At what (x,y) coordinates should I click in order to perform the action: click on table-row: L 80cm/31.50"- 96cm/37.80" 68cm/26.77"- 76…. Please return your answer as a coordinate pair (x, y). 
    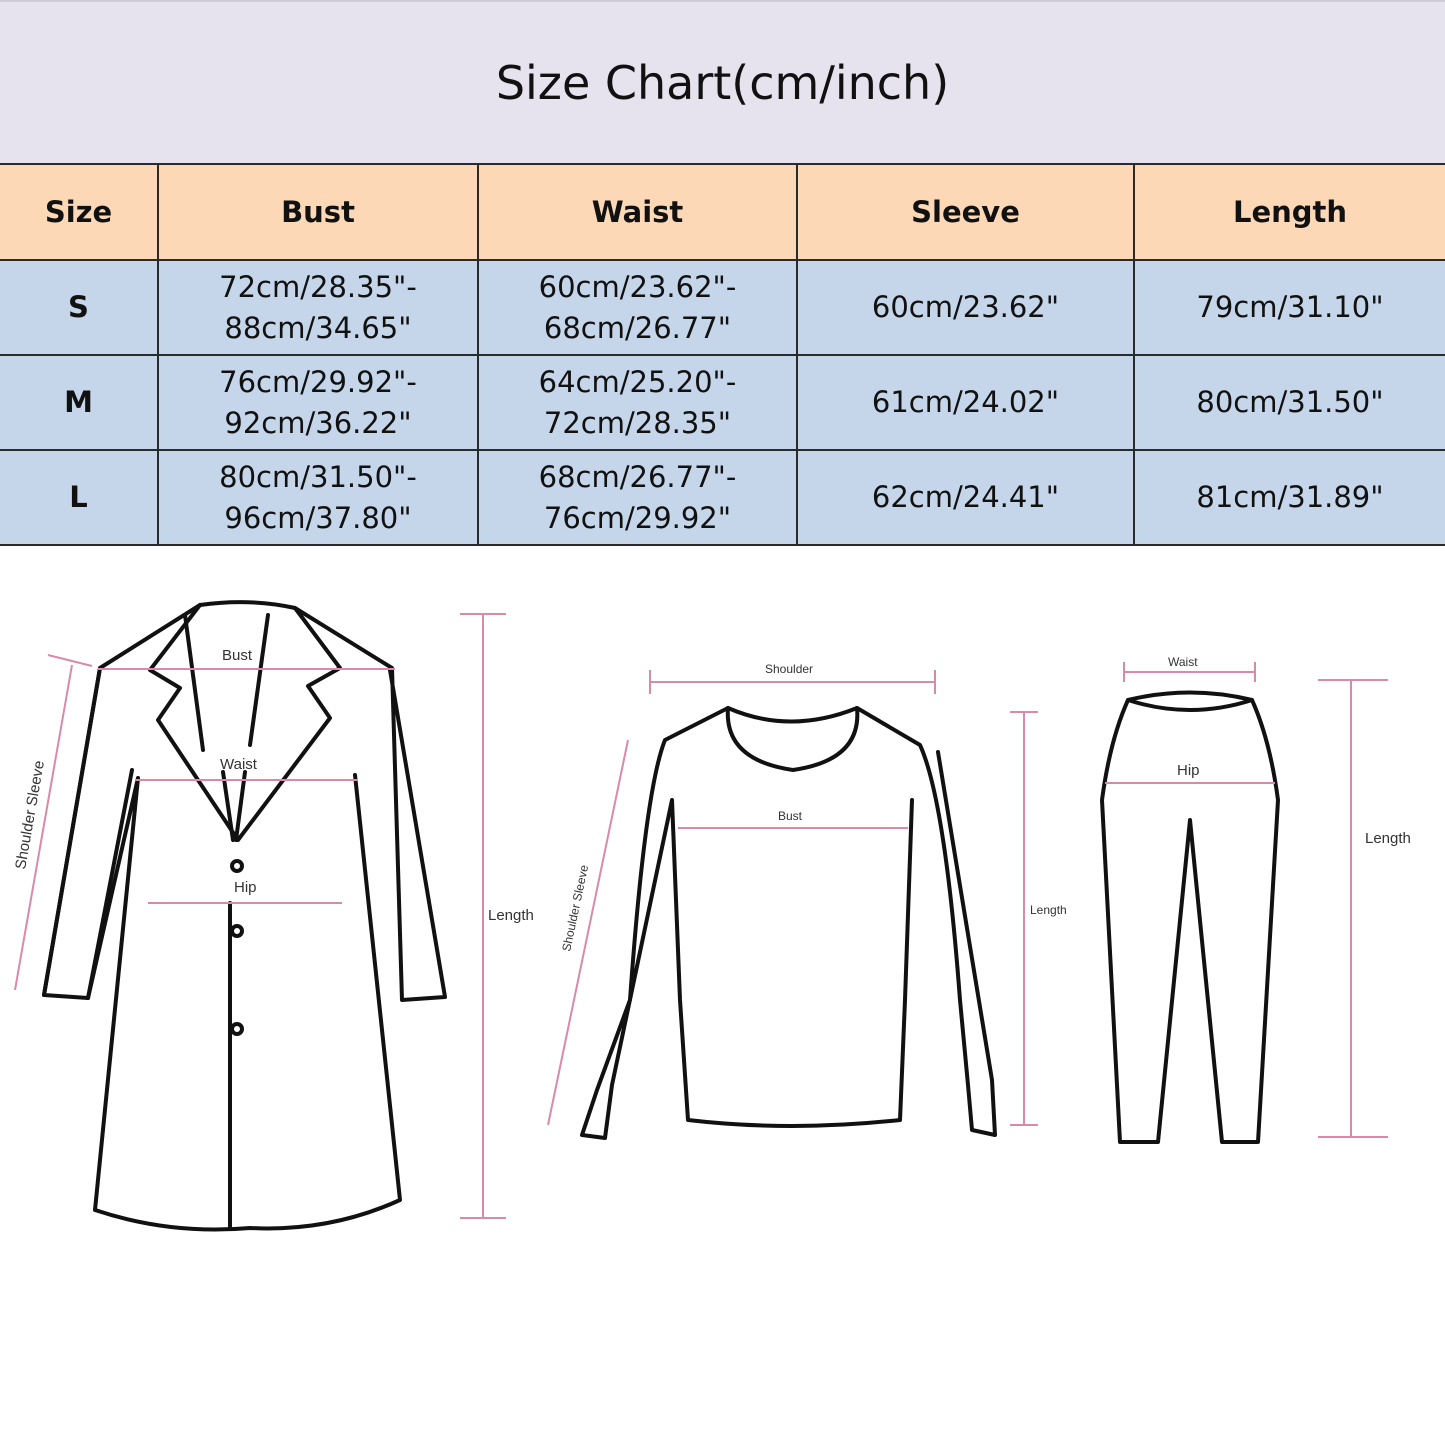
    Looking at the image, I should click on (722, 497).